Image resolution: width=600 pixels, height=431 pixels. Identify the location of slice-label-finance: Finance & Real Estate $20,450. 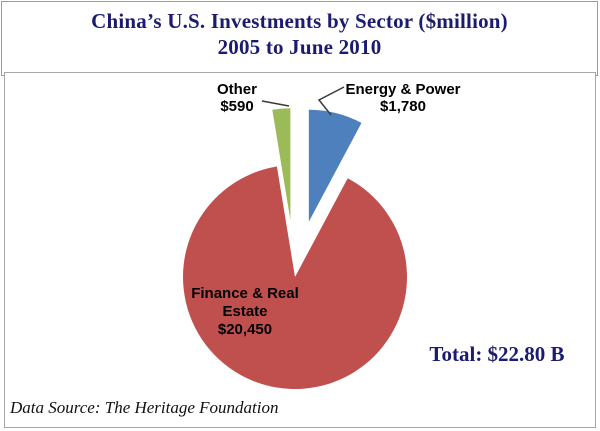
(245, 312).